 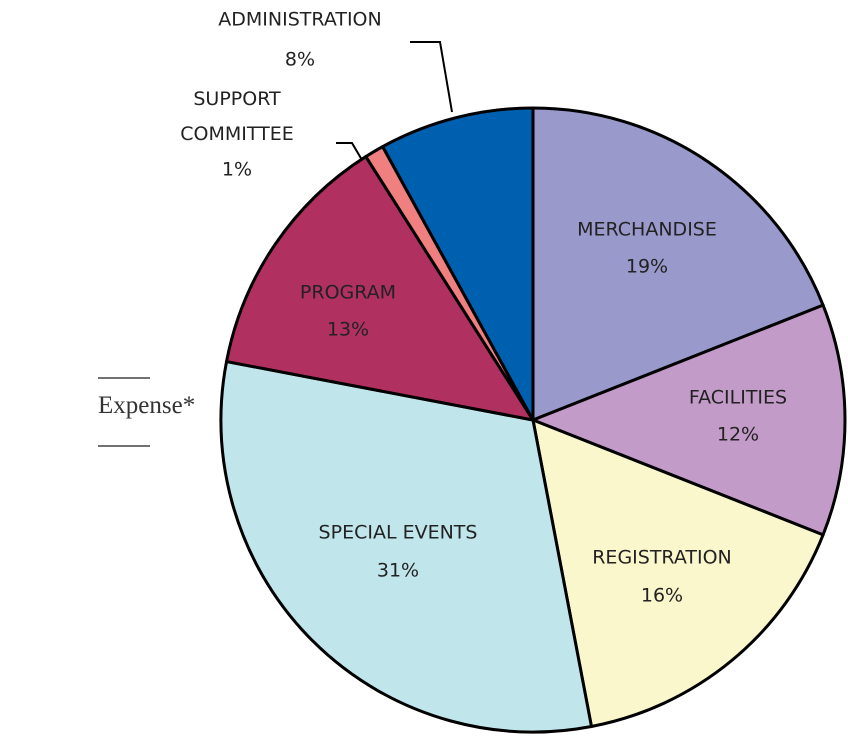 I want to click on slice-label: SUPPORT COMMITTEE, so click(x=237, y=116).